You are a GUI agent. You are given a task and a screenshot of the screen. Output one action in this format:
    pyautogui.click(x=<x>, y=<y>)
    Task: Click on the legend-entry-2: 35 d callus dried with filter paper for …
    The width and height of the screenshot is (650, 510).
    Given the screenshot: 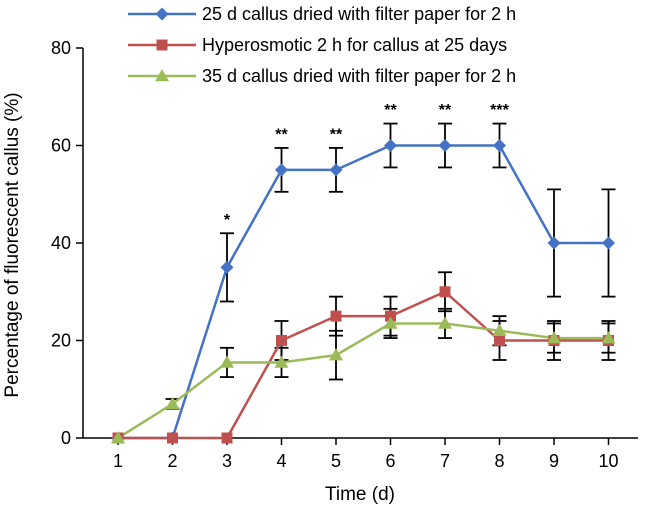 What is the action you would take?
    pyautogui.click(x=322, y=76)
    